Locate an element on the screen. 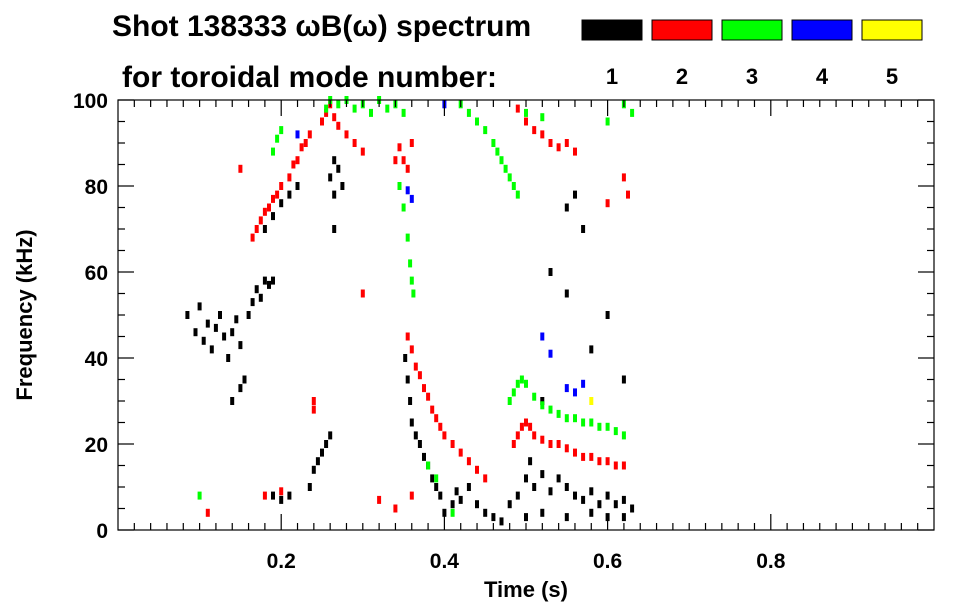 The image size is (963, 615). y-tick-label: 40 is located at coordinates (96, 359).